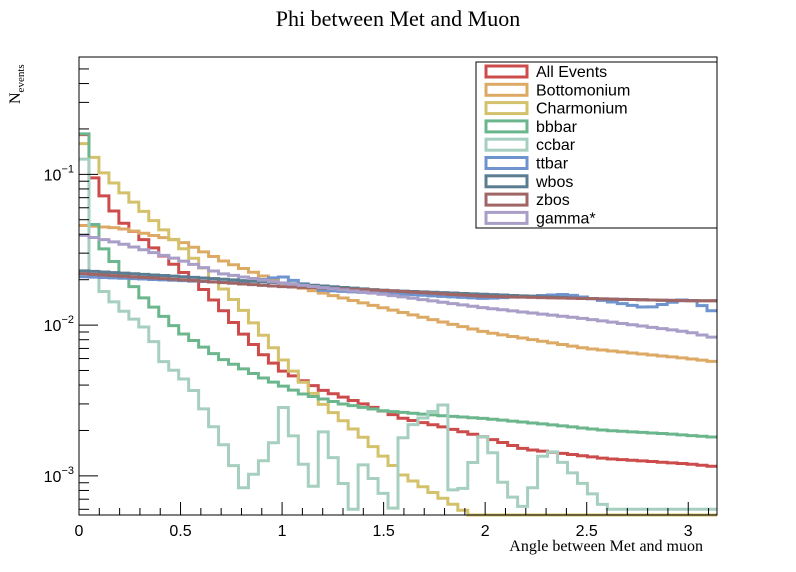 The width and height of the screenshot is (796, 572). Describe the element at coordinates (282, 531) in the screenshot. I see `x-tick-label: 1` at that location.